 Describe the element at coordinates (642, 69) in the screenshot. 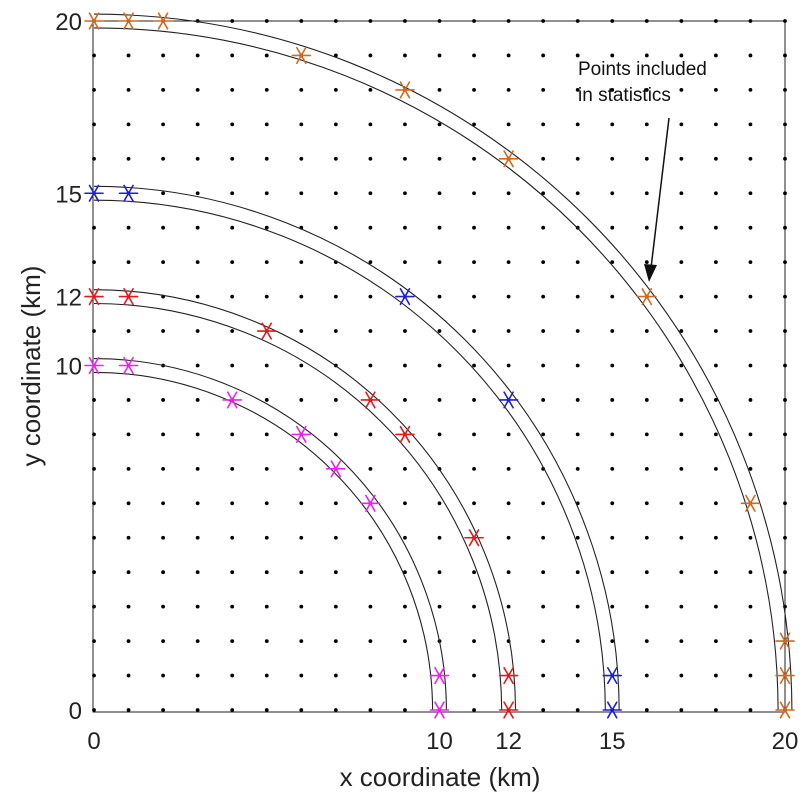

I see `annotation-line-1: Points included` at that location.